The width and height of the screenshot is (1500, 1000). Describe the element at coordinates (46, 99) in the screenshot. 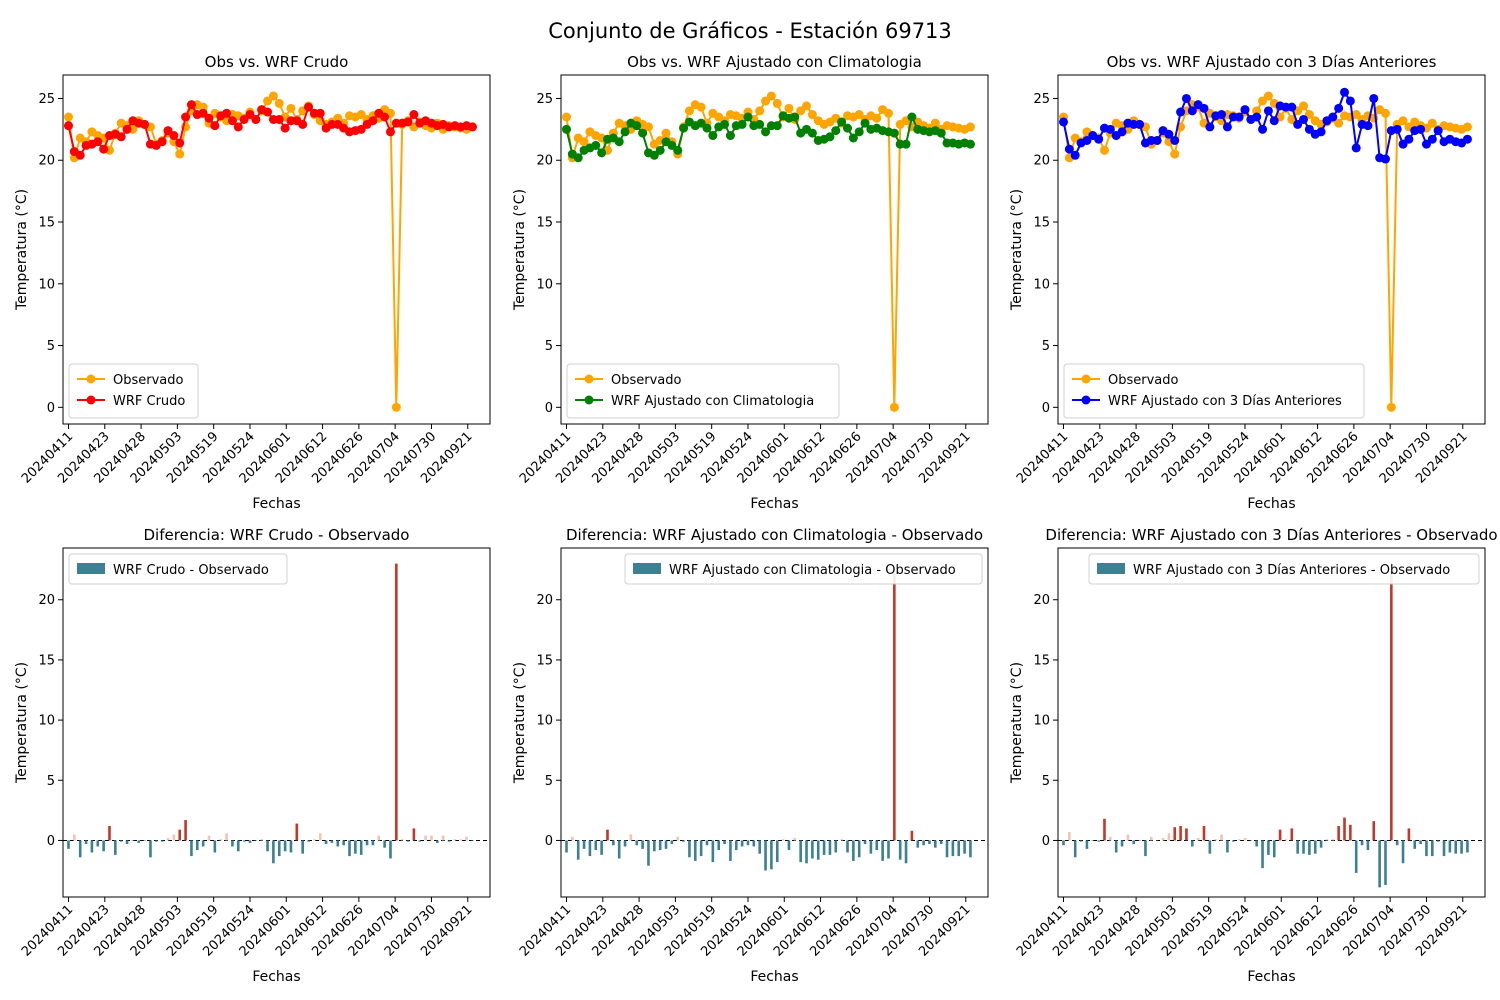

I see `y-tick-label: 25` at that location.